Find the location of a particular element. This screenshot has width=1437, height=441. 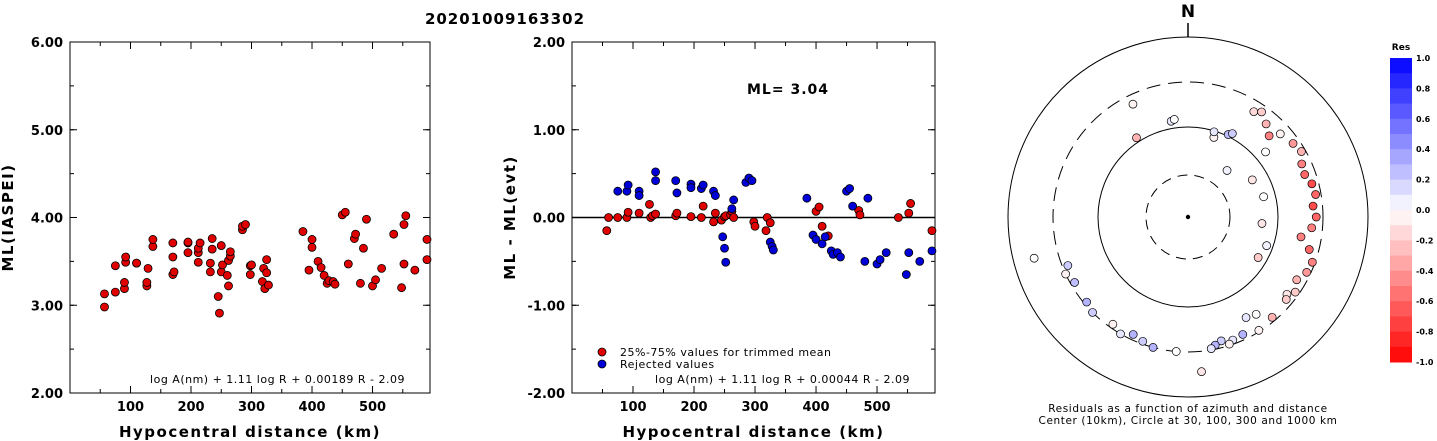

y-tick-label: 3.00 is located at coordinates (47, 306).